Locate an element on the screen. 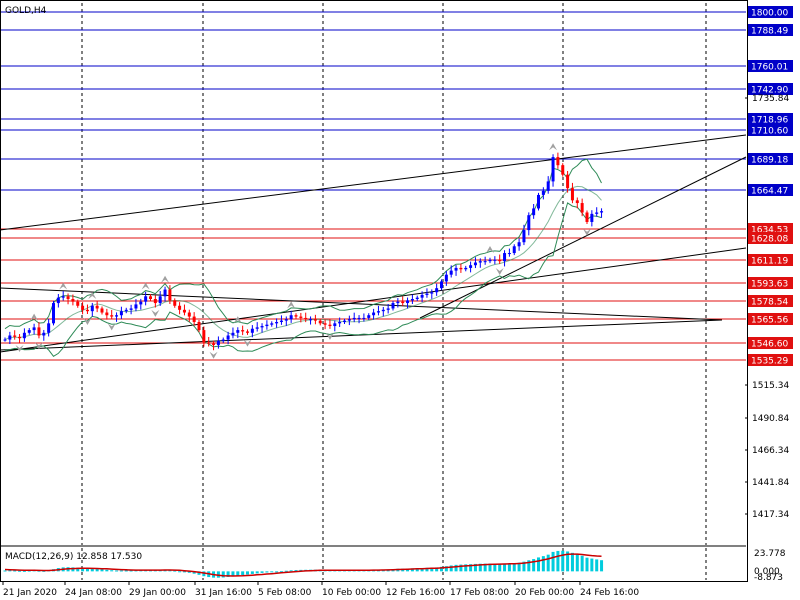 The width and height of the screenshot is (800, 600). price-tag-text: 1742.90 is located at coordinates (769, 91).